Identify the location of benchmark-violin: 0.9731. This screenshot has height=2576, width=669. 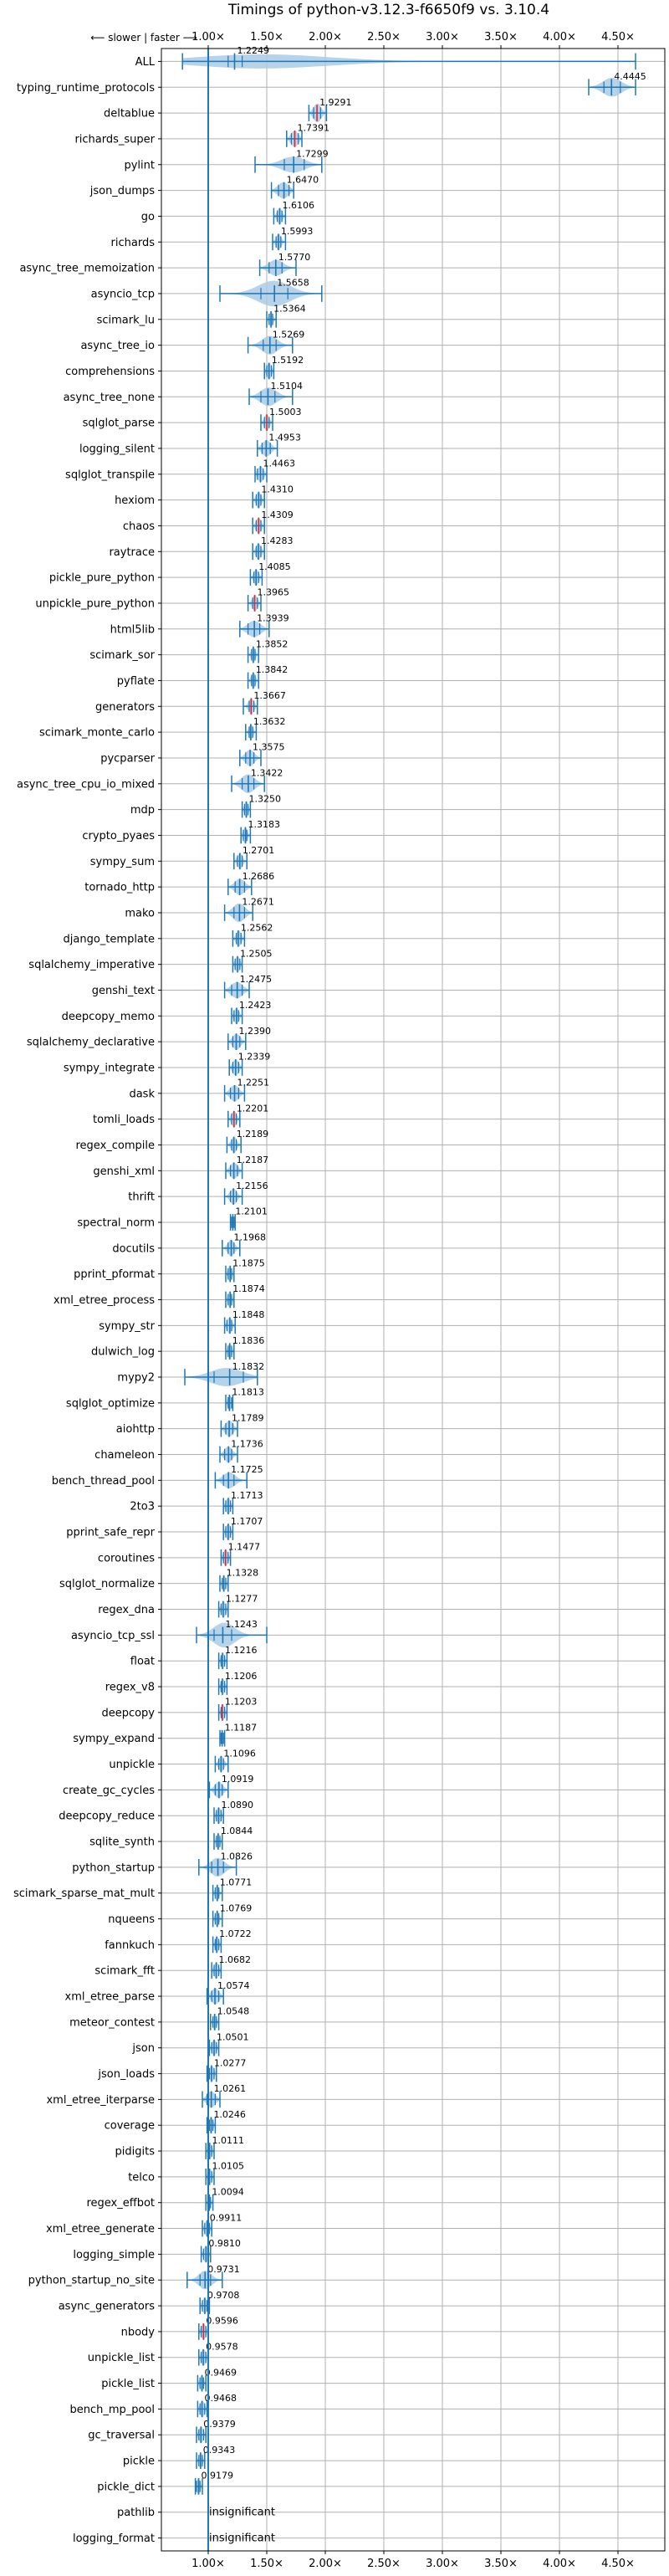
(213, 2277).